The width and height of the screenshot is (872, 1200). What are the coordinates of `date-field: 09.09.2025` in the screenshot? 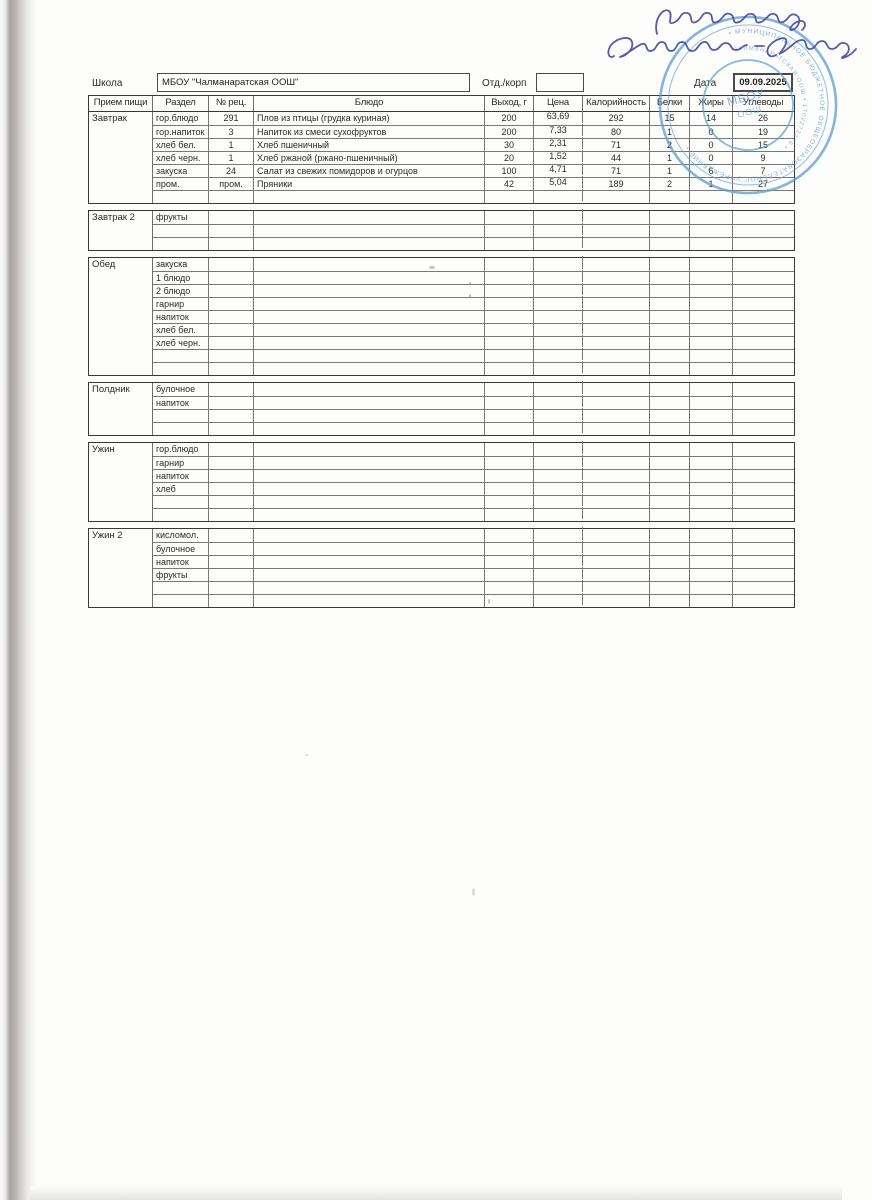 It's located at (763, 82).